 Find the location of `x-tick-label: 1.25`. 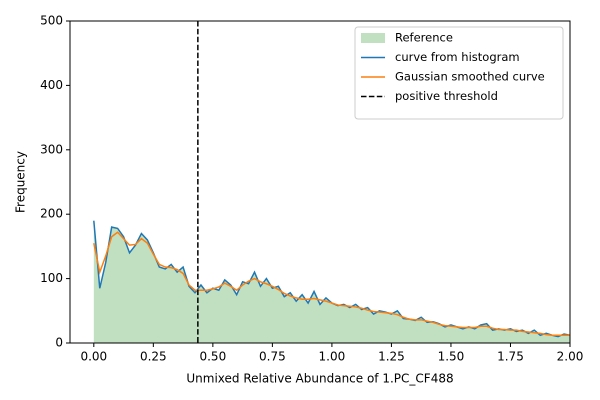

x-tick-label: 1.25 is located at coordinates (391, 357).